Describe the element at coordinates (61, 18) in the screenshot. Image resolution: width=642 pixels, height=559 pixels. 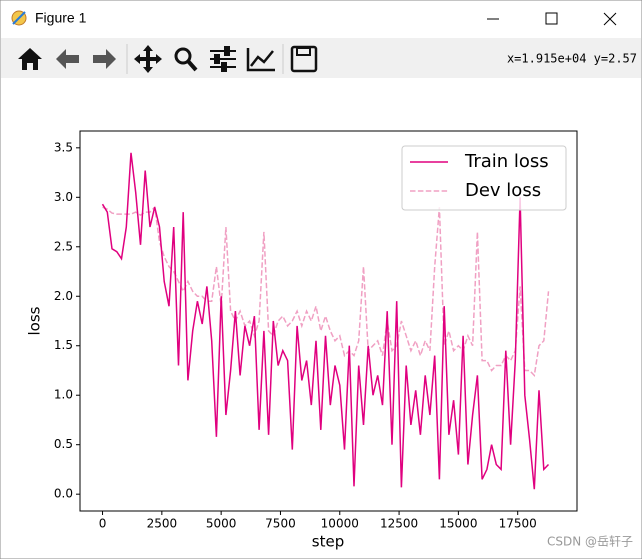
I see `window-title: Figure 1` at that location.